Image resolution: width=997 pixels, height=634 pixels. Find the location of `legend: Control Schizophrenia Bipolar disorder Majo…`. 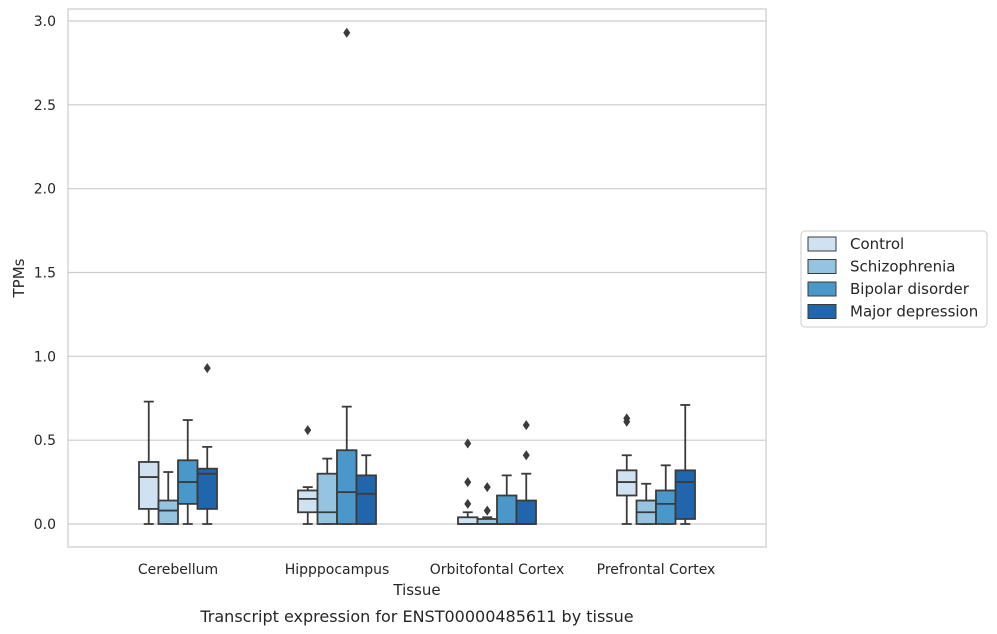

legend: Control Schizophrenia Bipolar disorder Majo… is located at coordinates (894, 279).